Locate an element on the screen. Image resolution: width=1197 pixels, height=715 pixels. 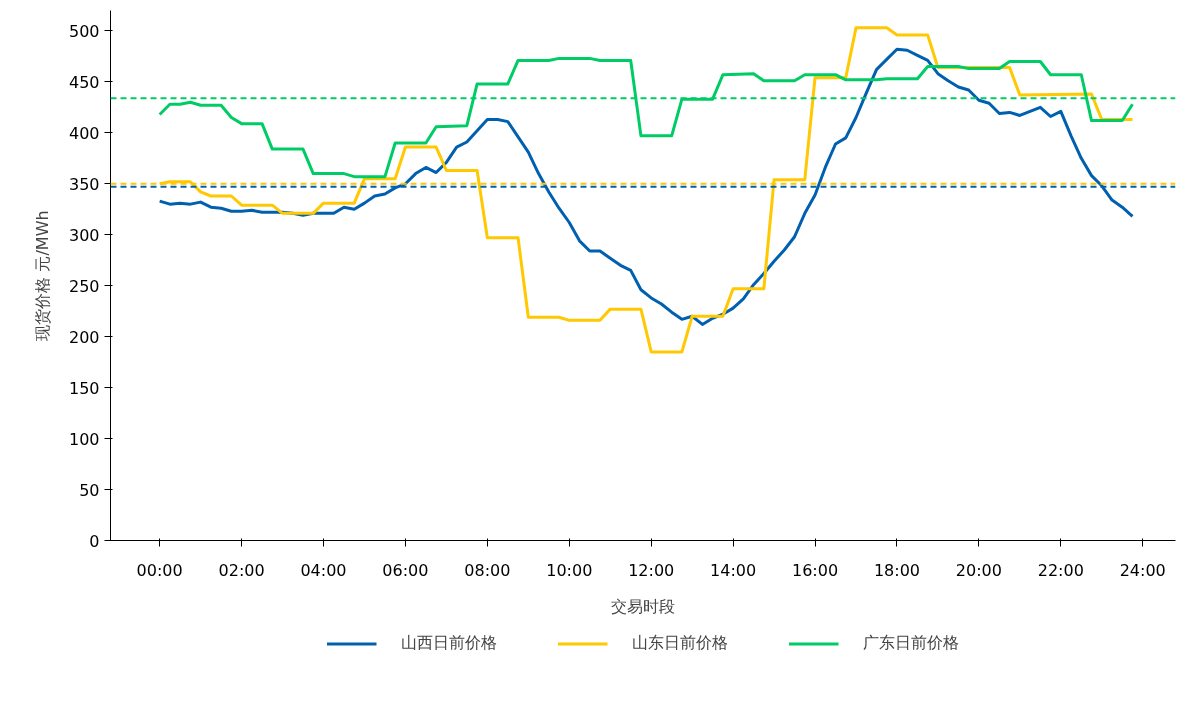
x-tick-label: 16:00 is located at coordinates (815, 570).